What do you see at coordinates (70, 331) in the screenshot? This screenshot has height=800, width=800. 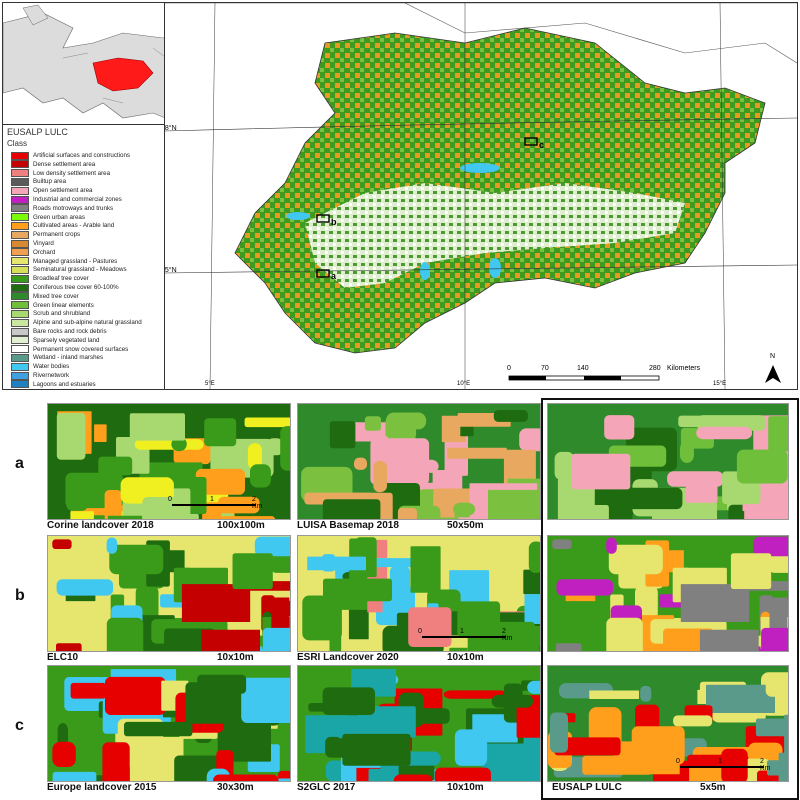 I see `legend-label: Bare rocks and rock debris` at bounding box center [70, 331].